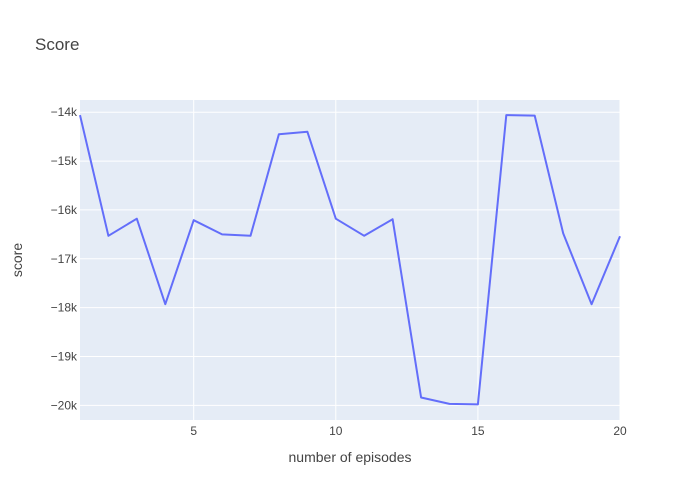  Describe the element at coordinates (64, 405) in the screenshot. I see `y-tick-label: −20k` at that location.